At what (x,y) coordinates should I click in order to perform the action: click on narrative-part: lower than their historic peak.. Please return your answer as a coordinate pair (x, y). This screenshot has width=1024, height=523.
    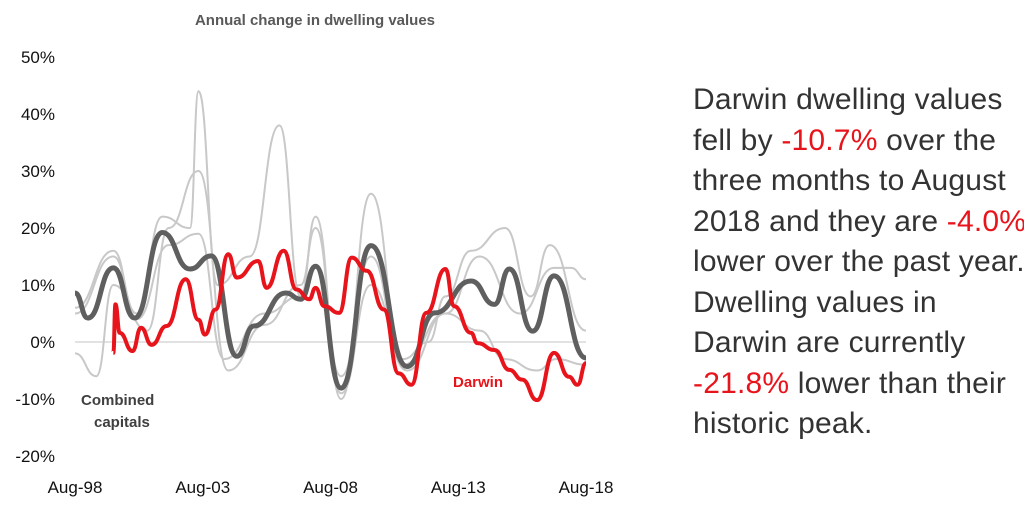
    Looking at the image, I should click on (850, 403).